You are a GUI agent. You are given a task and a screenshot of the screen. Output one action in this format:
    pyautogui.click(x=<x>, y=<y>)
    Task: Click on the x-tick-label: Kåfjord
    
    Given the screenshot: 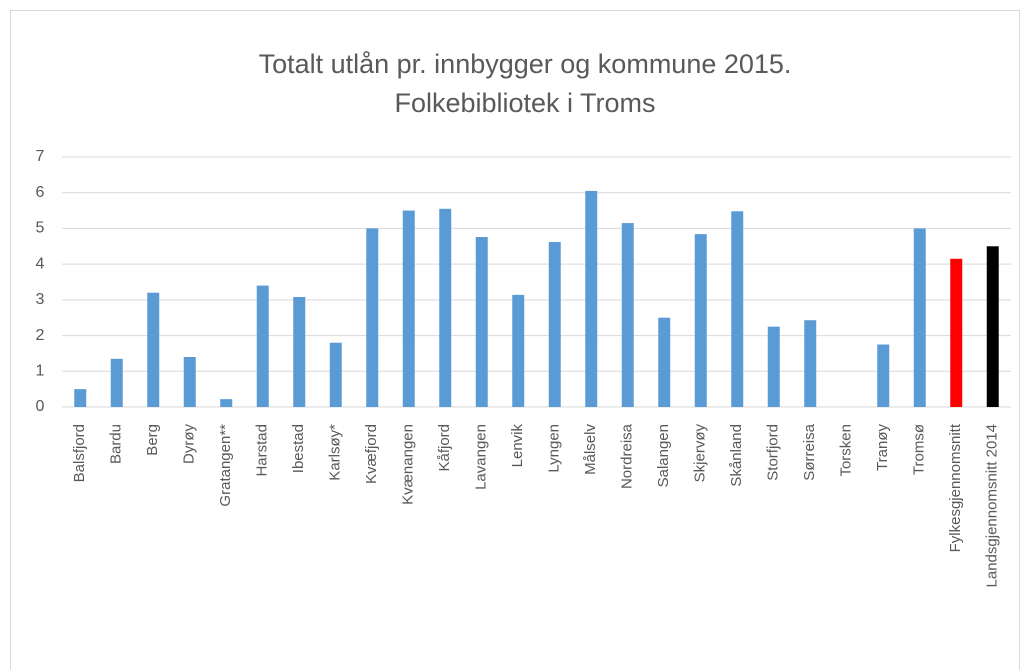 What is the action you would take?
    pyautogui.click(x=444, y=448)
    